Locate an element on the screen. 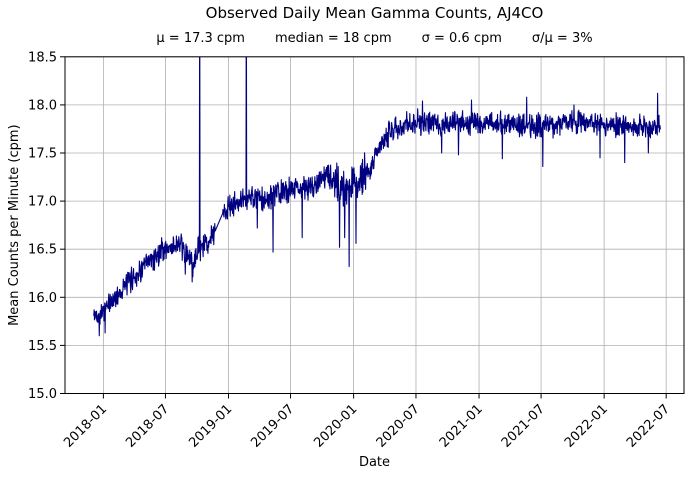  y-tick-label: 17.5 is located at coordinates (42, 154).